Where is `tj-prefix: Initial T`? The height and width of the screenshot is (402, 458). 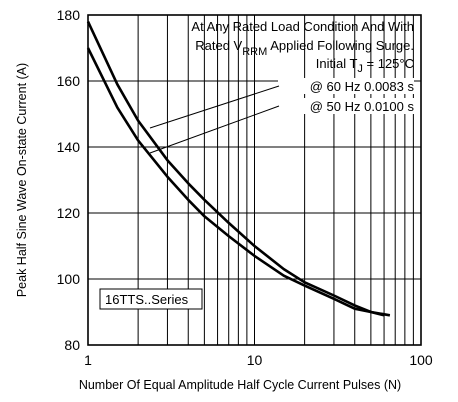
tj-prefix: Initial T is located at coordinates (337, 63).